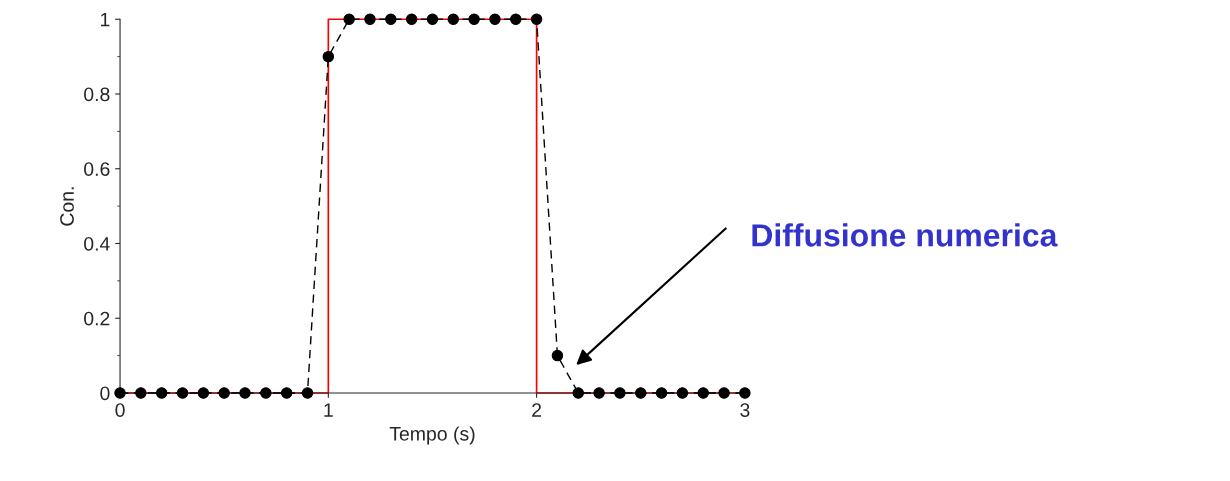 This screenshot has height=481, width=1230. What do you see at coordinates (745, 410) in the screenshot?
I see `x-tick-label: 3` at bounding box center [745, 410].